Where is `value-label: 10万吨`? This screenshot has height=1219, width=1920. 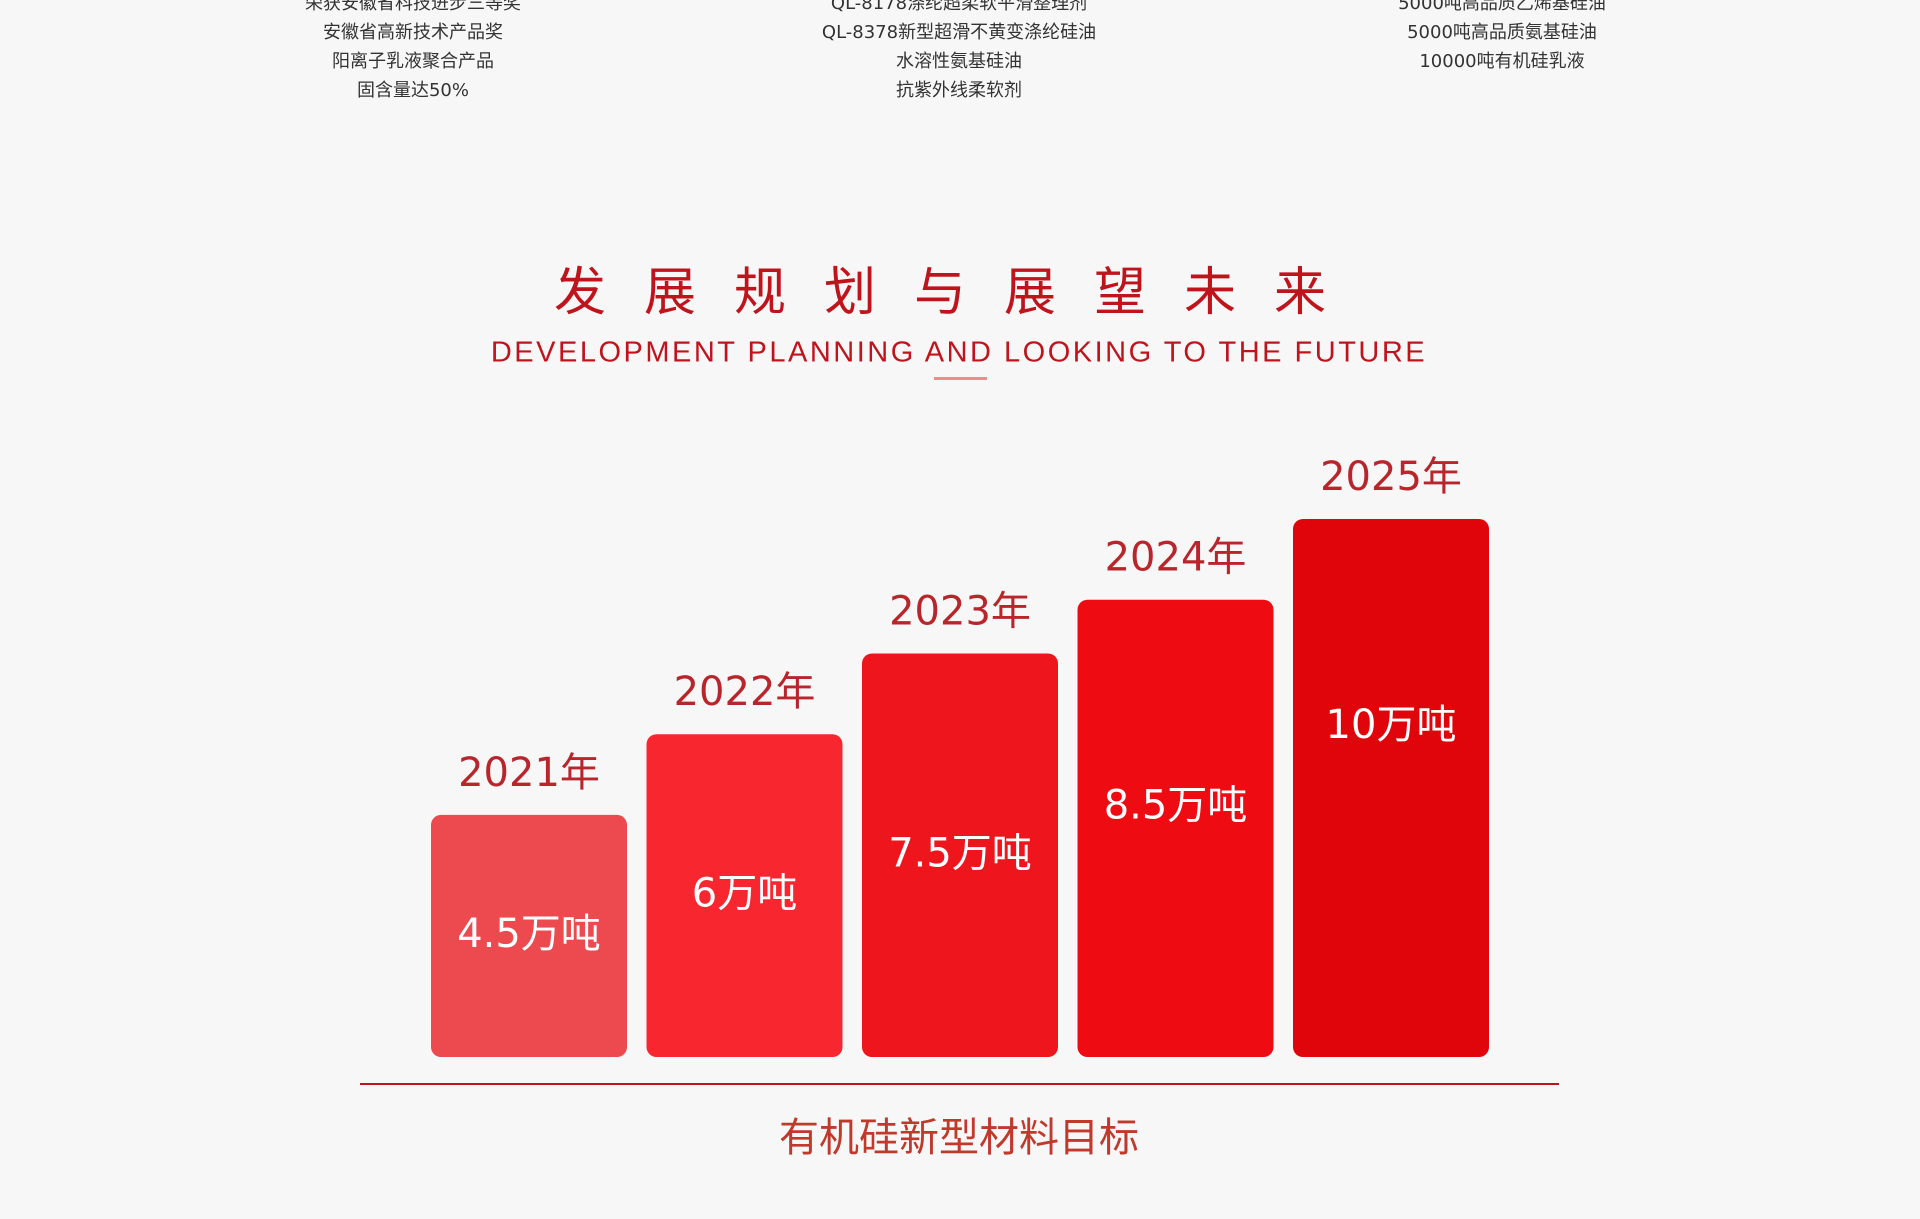
value-label: 10万吨 is located at coordinates (1391, 725).